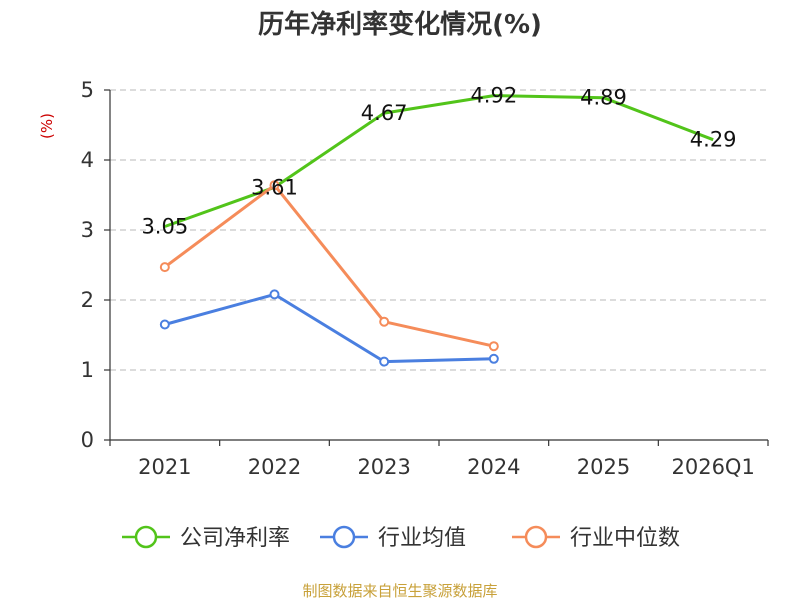 This screenshot has width=800, height=600. I want to click on legend: 公司净利率 行业均值 行业中位数, so click(401, 538).